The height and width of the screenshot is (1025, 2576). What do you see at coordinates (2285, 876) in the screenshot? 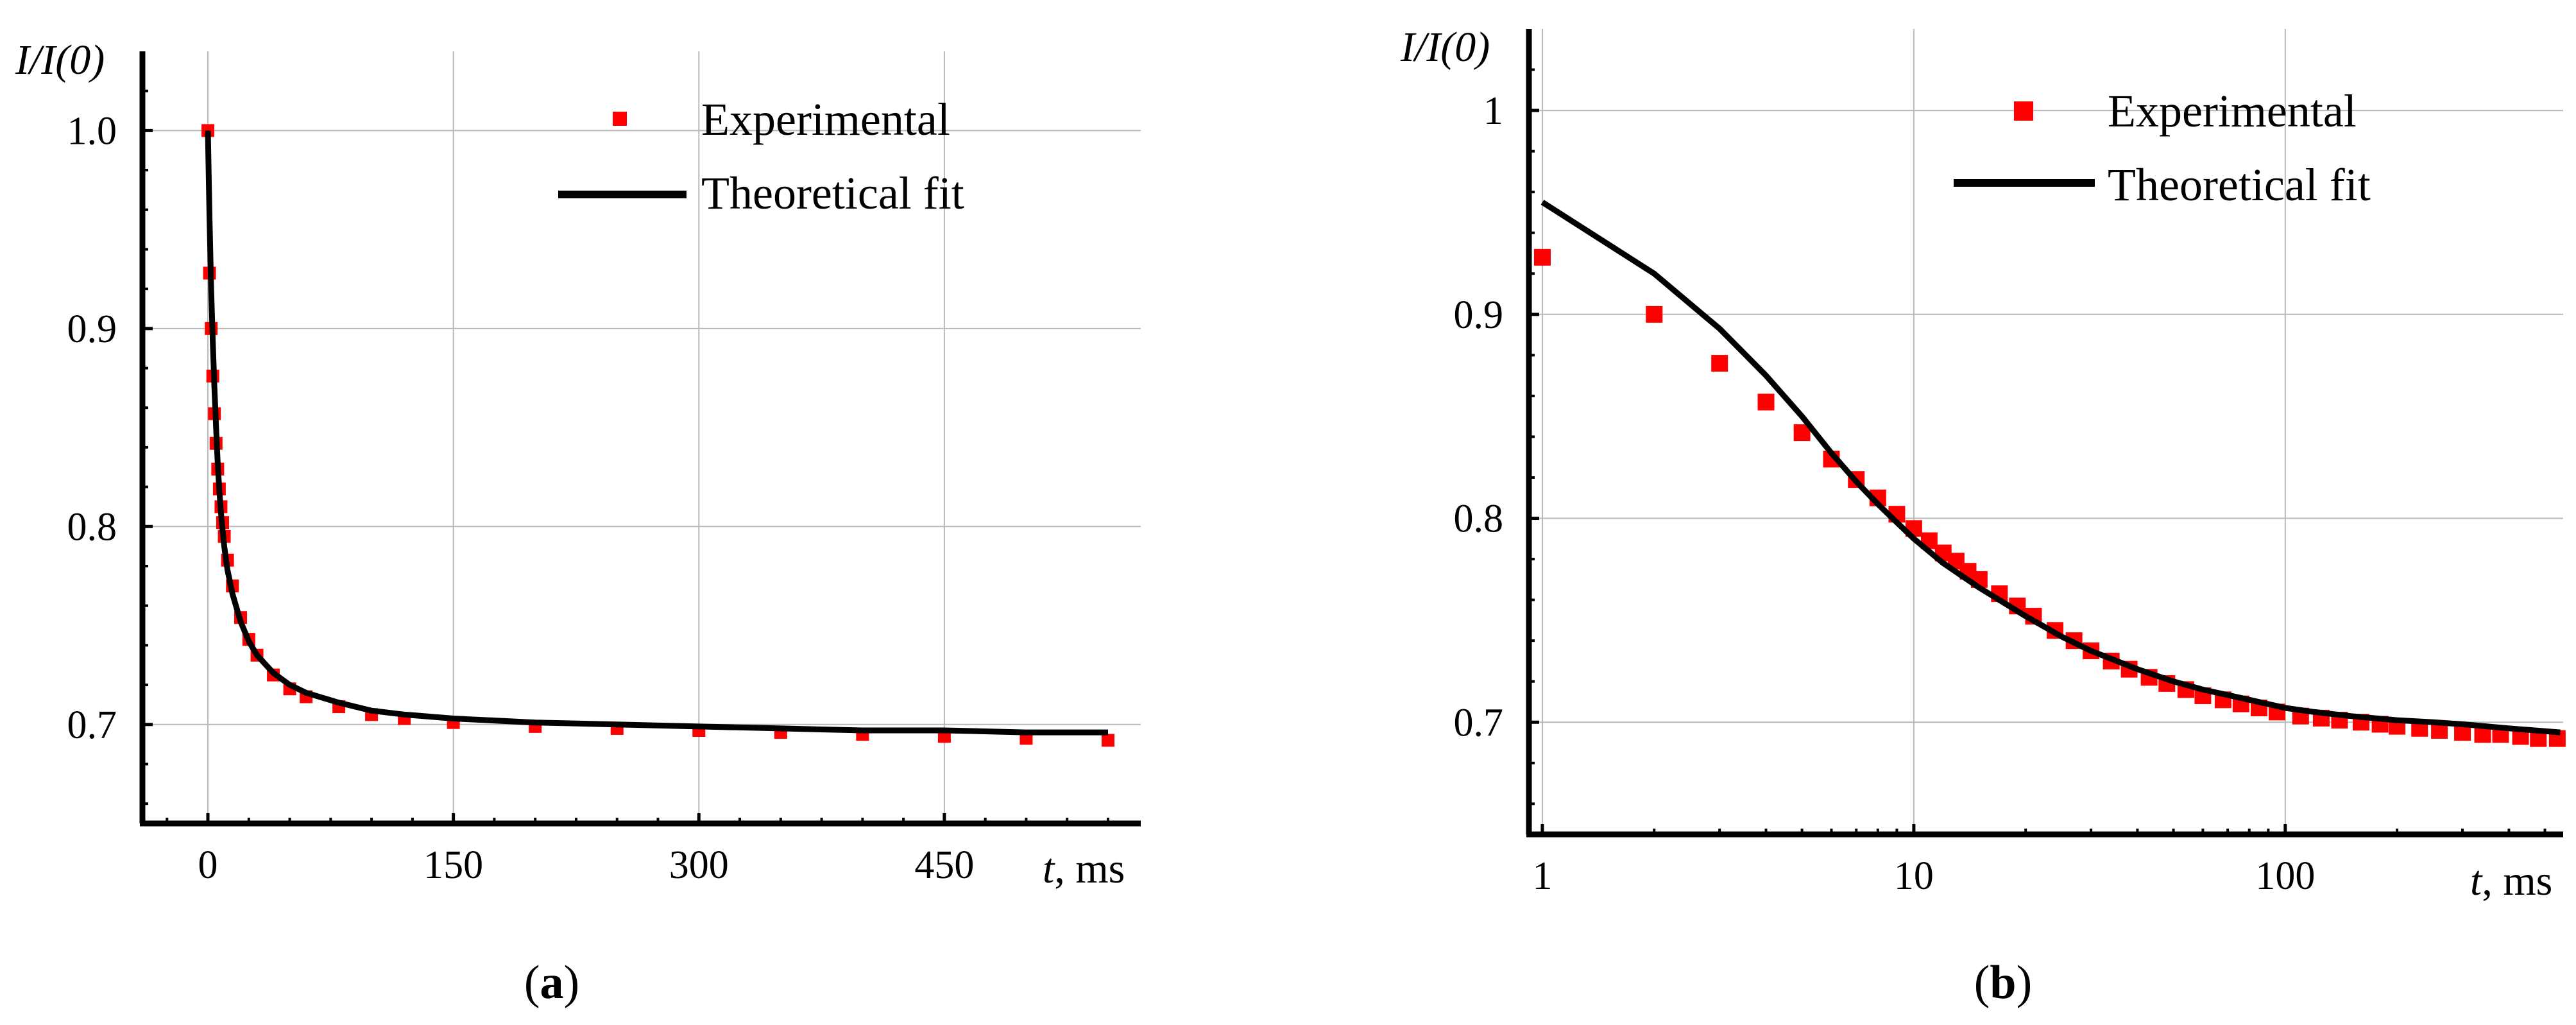
I see `x-tick-label: 100` at bounding box center [2285, 876].